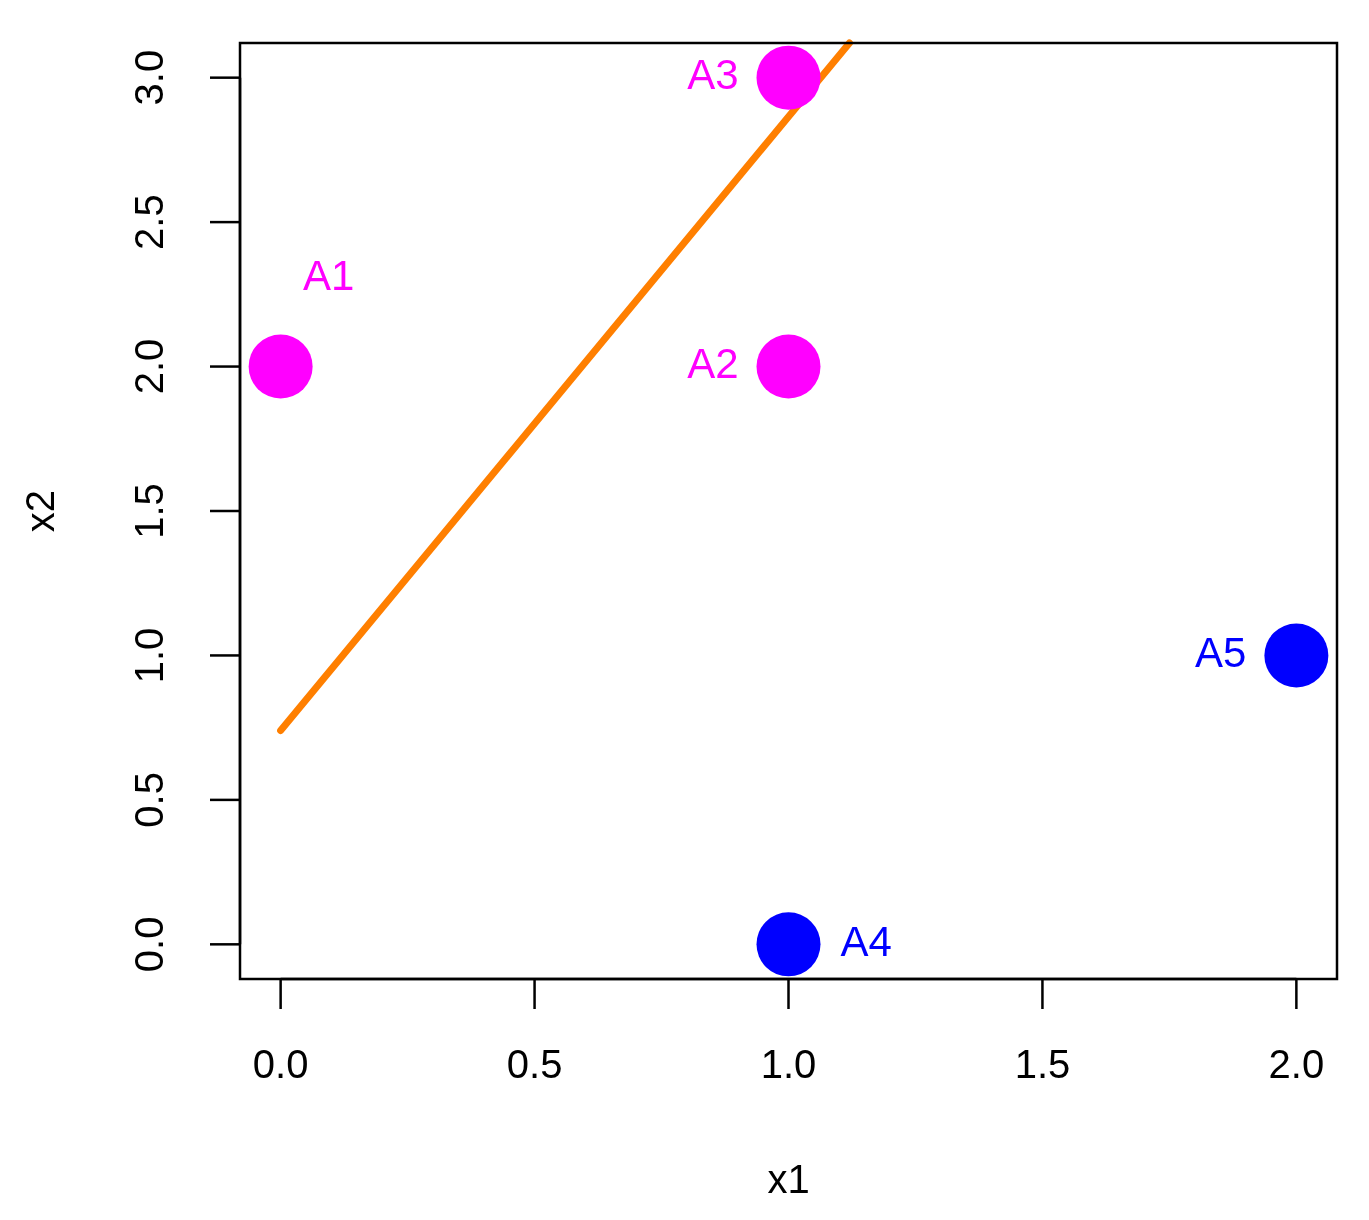  I want to click on x-tick-label: 0.5, so click(534, 1064).